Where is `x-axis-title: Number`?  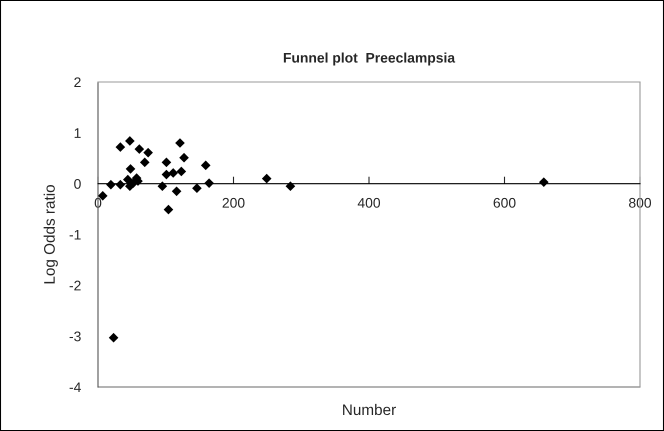
x-axis-title: Number is located at coordinates (369, 410).